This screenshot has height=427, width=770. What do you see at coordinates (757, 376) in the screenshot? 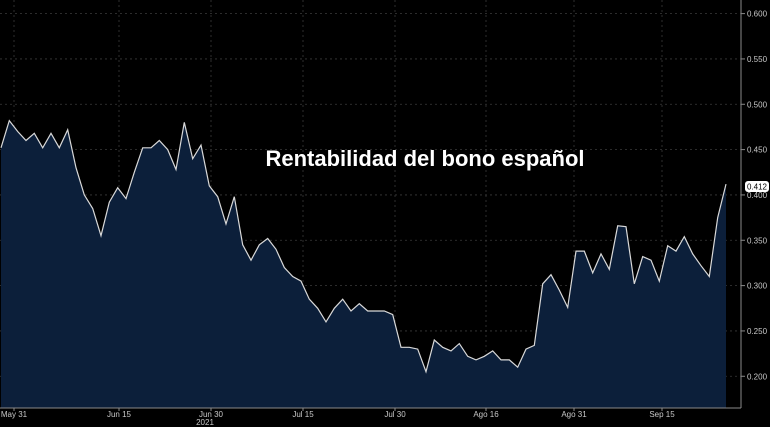
I see `y-tick-label: 0.200` at bounding box center [757, 376].